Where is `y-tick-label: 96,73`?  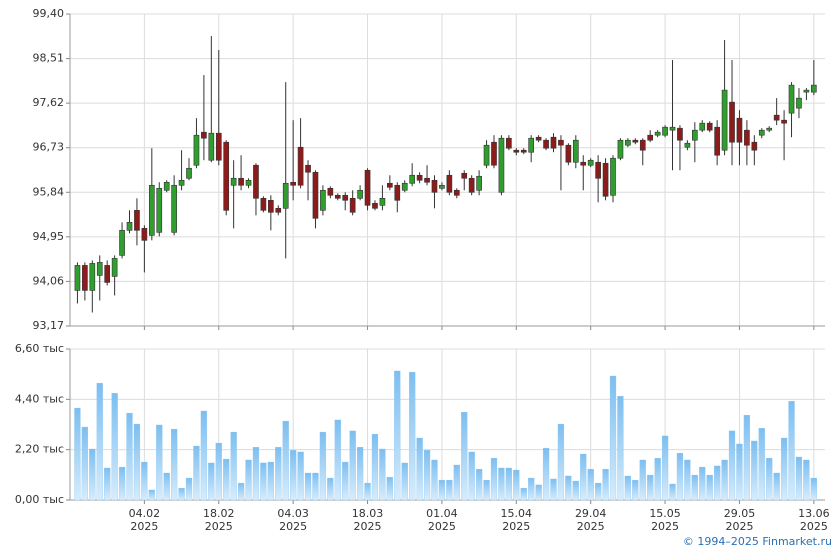 y-tick-label: 96,73 is located at coordinates (49, 147).